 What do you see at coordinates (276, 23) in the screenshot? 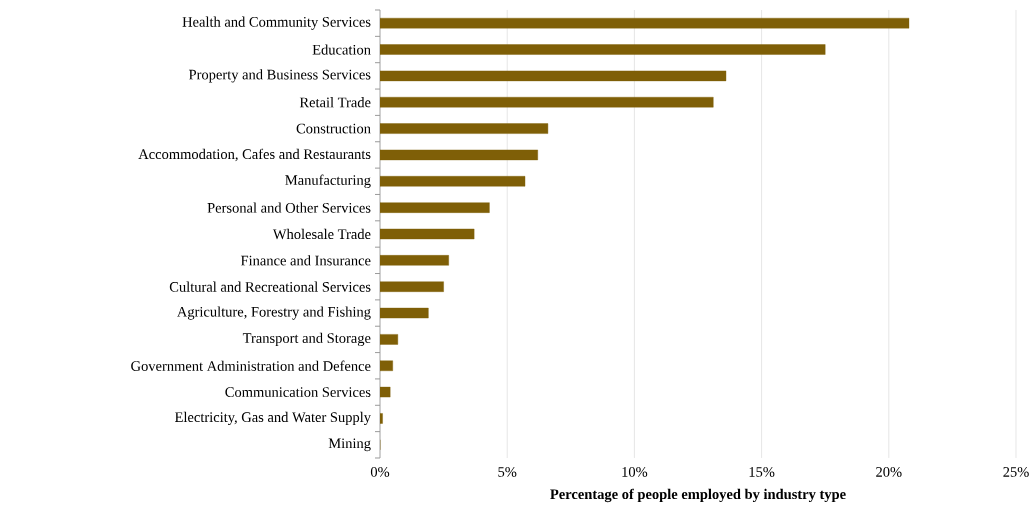
I see `y-tick-label: Health and Community Services` at bounding box center [276, 23].